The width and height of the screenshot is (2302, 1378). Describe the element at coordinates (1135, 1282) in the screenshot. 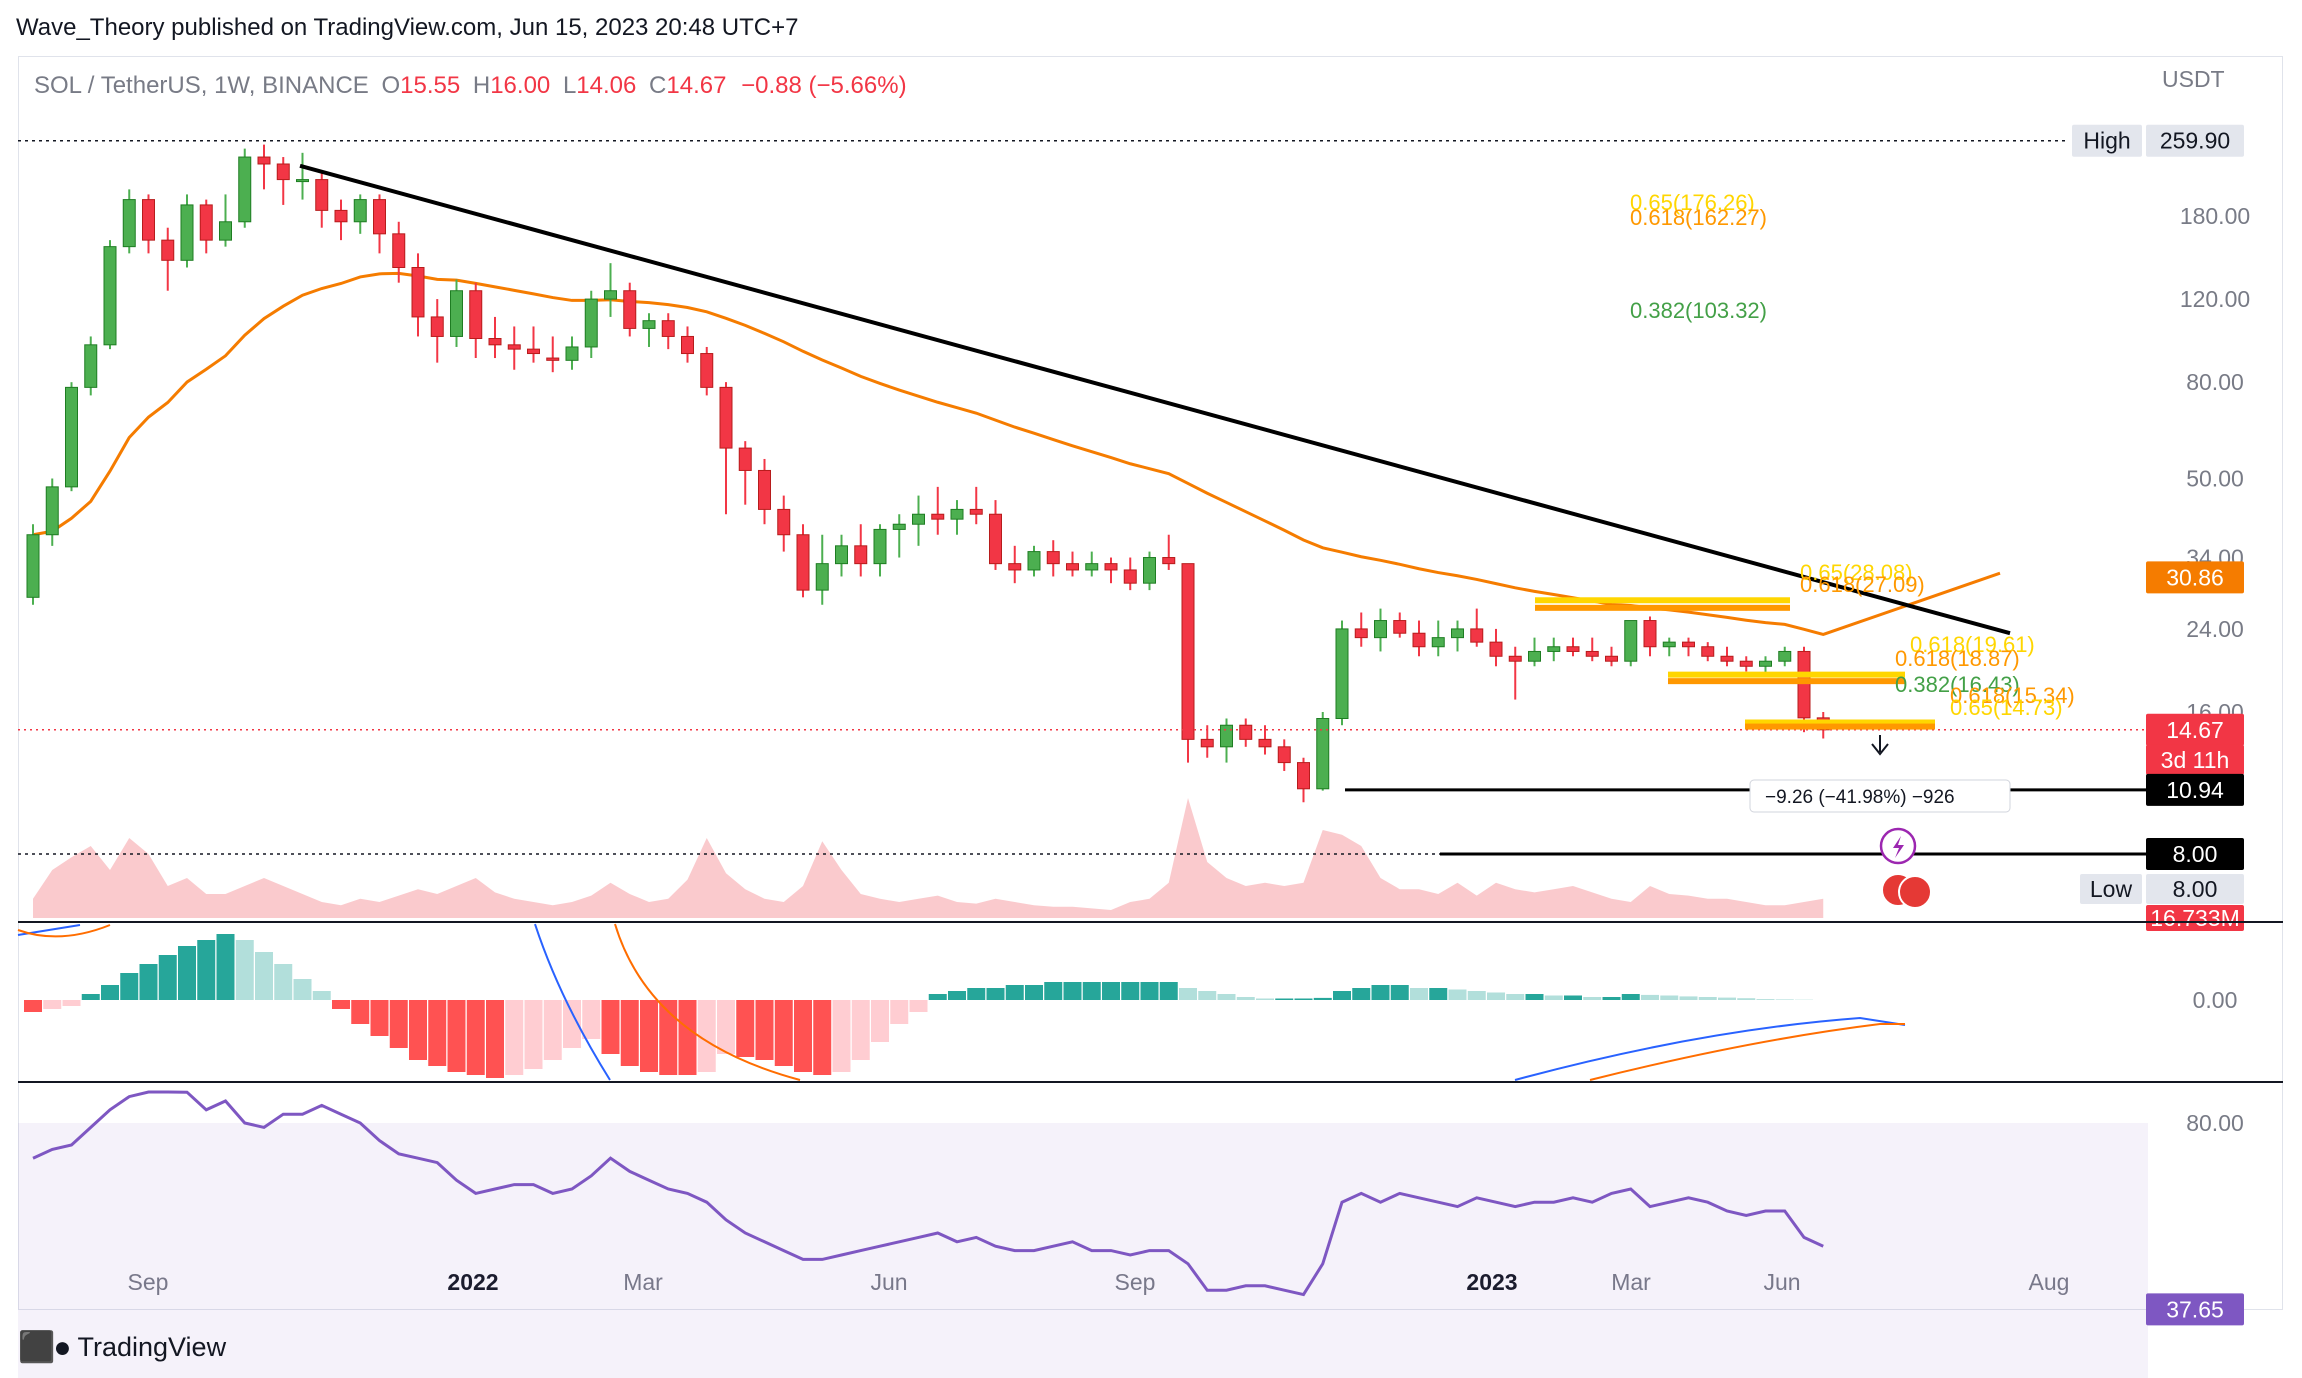

I see `x-tick-label: Sep` at that location.